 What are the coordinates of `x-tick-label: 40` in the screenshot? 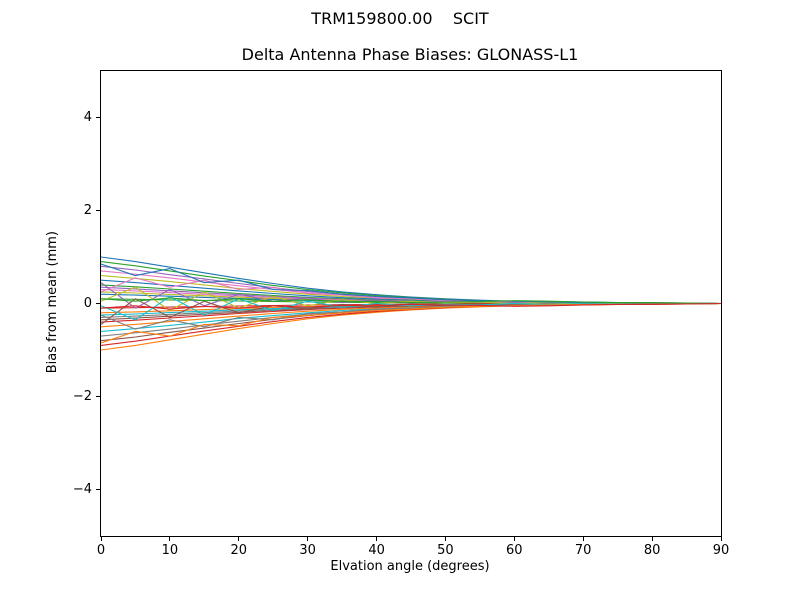 It's located at (376, 550).